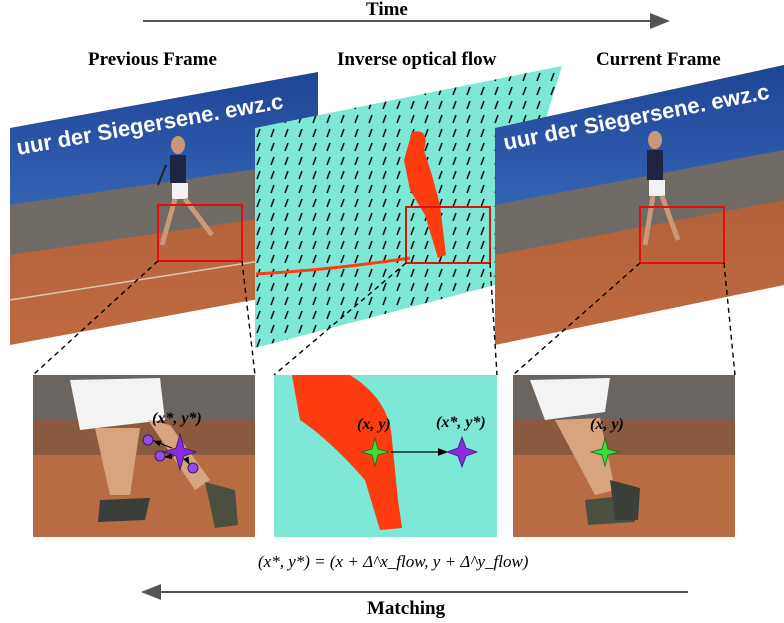 The height and width of the screenshot is (623, 784). What do you see at coordinates (605, 452) in the screenshot?
I see `green-star-current` at bounding box center [605, 452].